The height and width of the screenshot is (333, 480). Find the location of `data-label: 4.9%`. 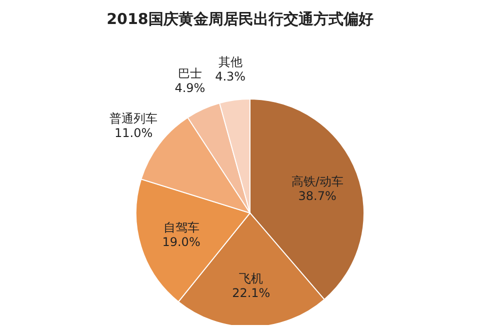

data-label: 4.9% is located at coordinates (190, 88).